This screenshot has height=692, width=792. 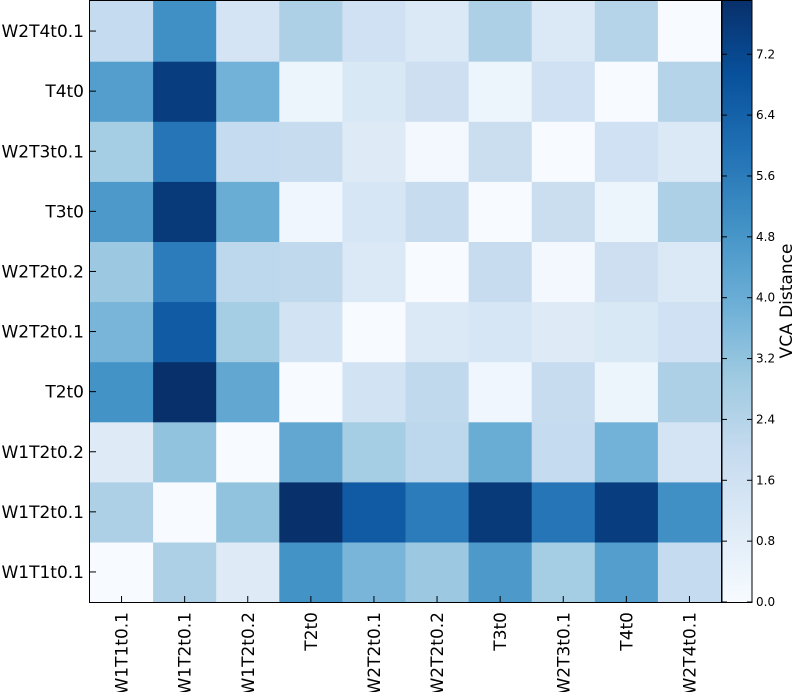 What do you see at coordinates (42, 333) in the screenshot?
I see `y-tick-label: W2T2t0.1` at bounding box center [42, 333].